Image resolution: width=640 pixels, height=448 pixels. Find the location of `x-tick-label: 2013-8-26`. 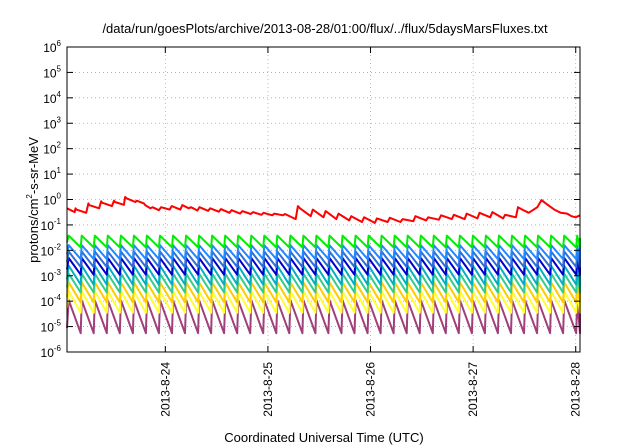

x-tick-label: 2013-8-26 is located at coordinates (371, 389).